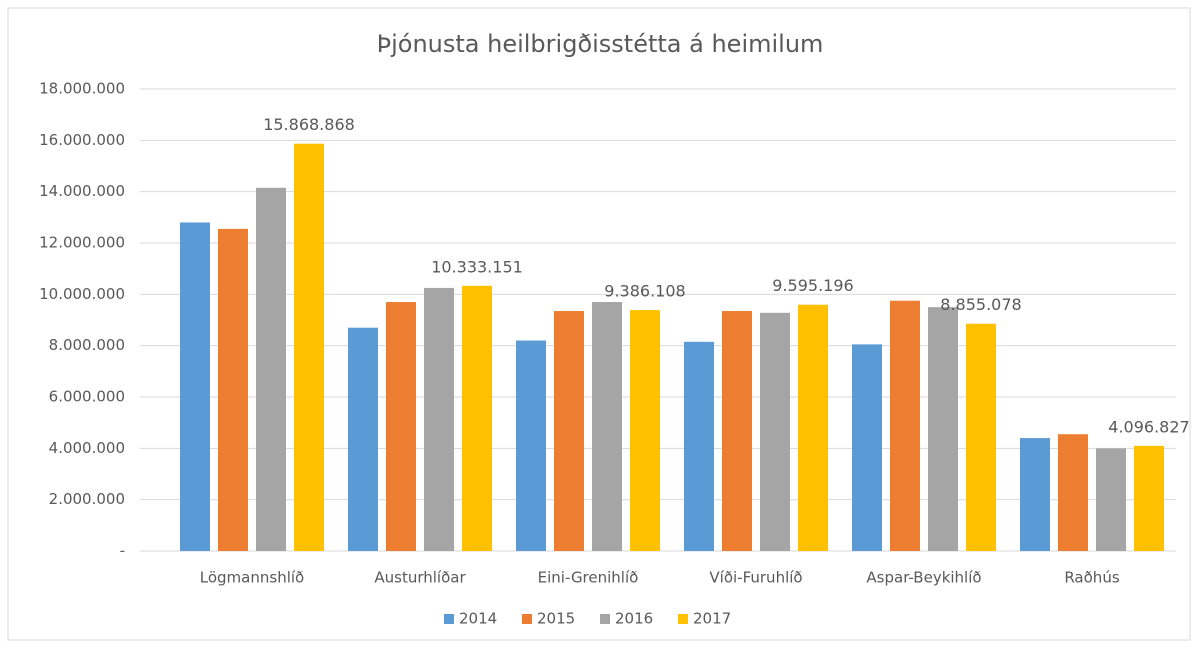 The image size is (1198, 648). I want to click on y-tick-label: 12.000.000, so click(82, 243).